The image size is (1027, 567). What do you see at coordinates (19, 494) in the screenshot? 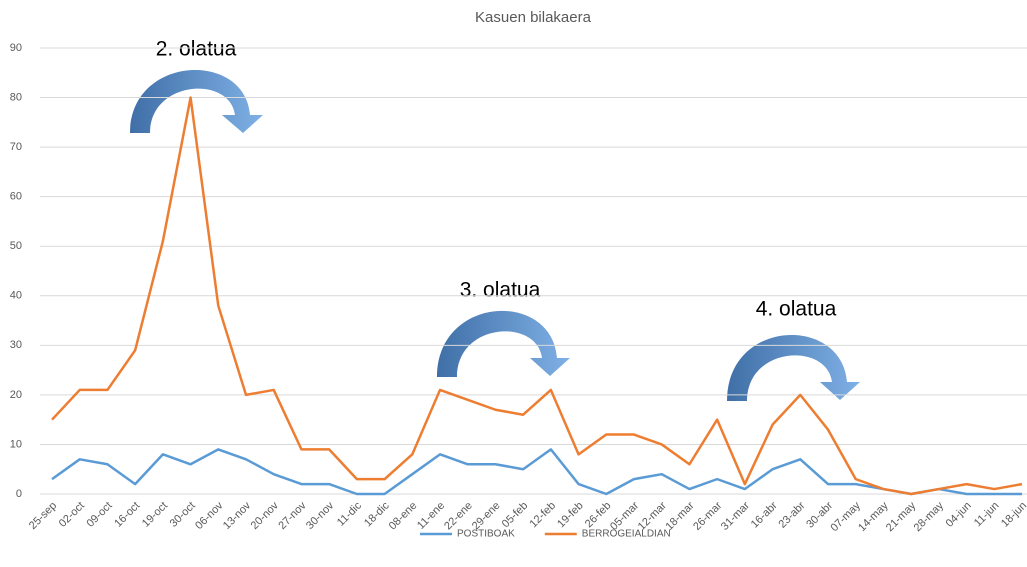
I see `y-tick-label: 0` at bounding box center [19, 494].